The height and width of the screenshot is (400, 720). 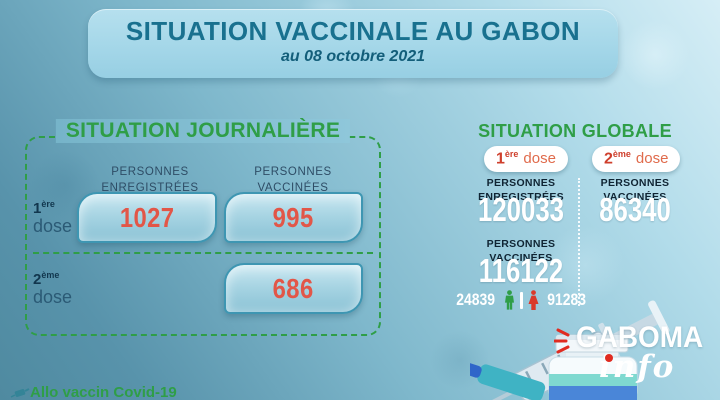 I want to click on global-dose1-badge-word: dose, so click(x=539, y=159).